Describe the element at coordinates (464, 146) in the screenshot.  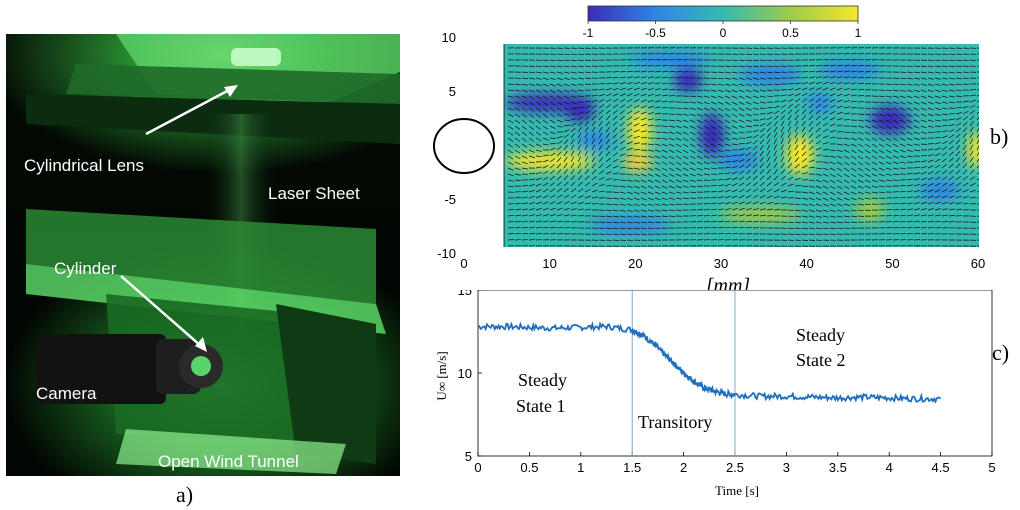
I see `cylinder-outline` at that location.